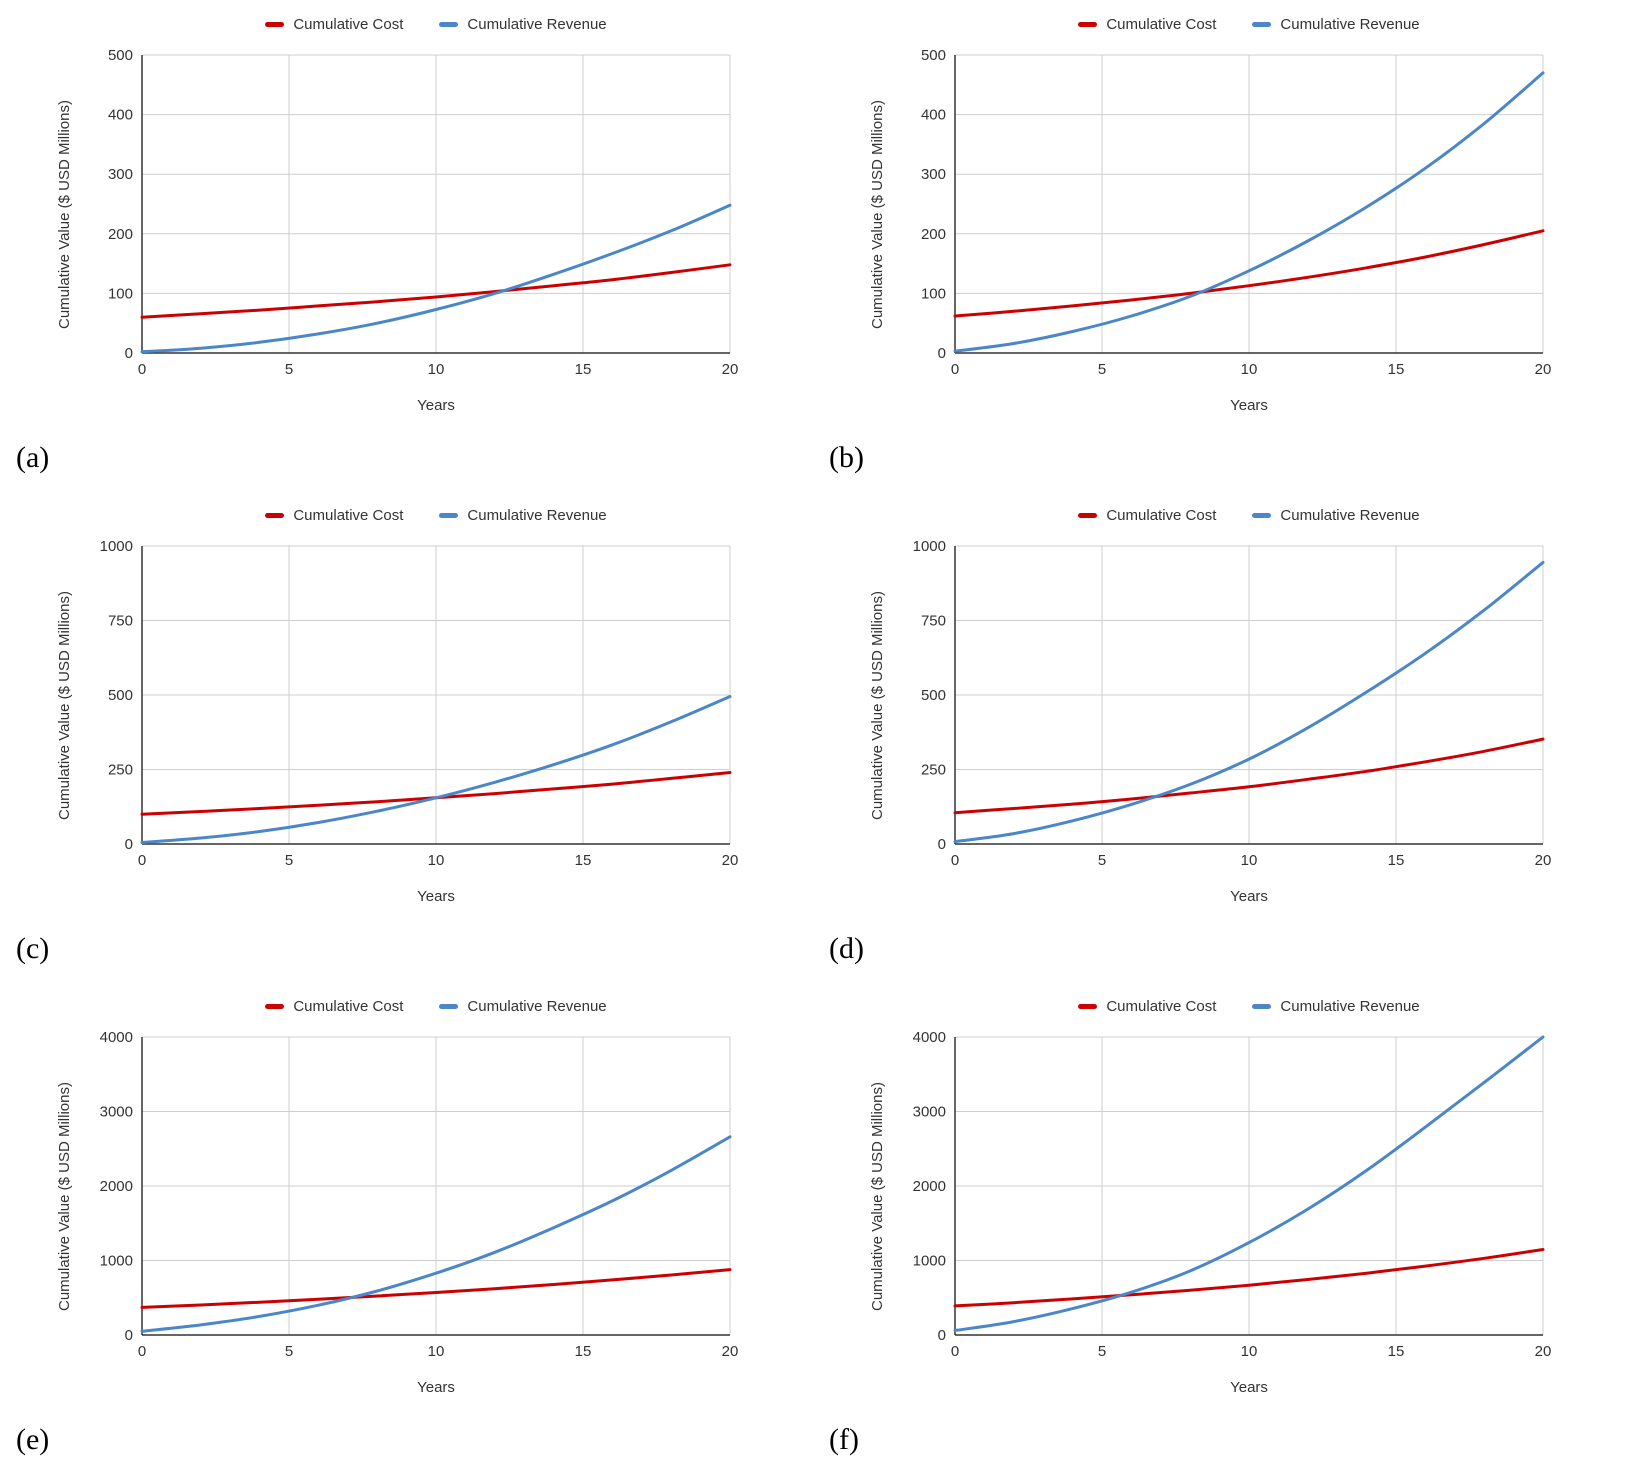 This screenshot has width=1626, height=1473. I want to click on line-chart: 0 5 10 15 20 0 250 500 750 1000, so click(1232, 703).